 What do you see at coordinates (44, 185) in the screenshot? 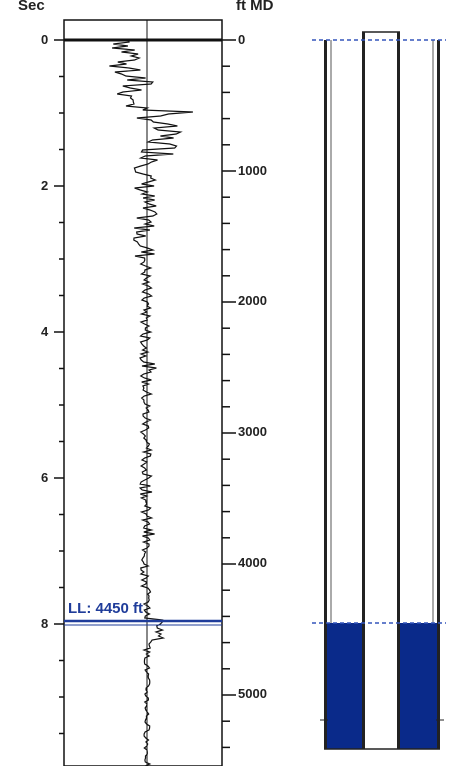
I see `seconds-tick-label: 2` at bounding box center [44, 185].